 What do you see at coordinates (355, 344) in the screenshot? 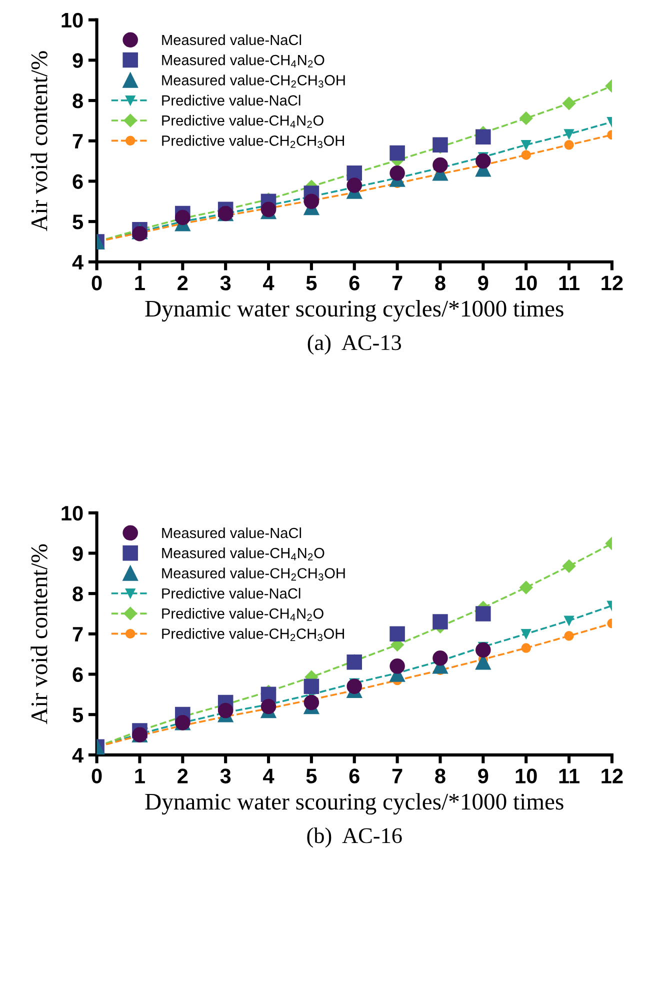
I see `text: (a) AC-13` at bounding box center [355, 344].